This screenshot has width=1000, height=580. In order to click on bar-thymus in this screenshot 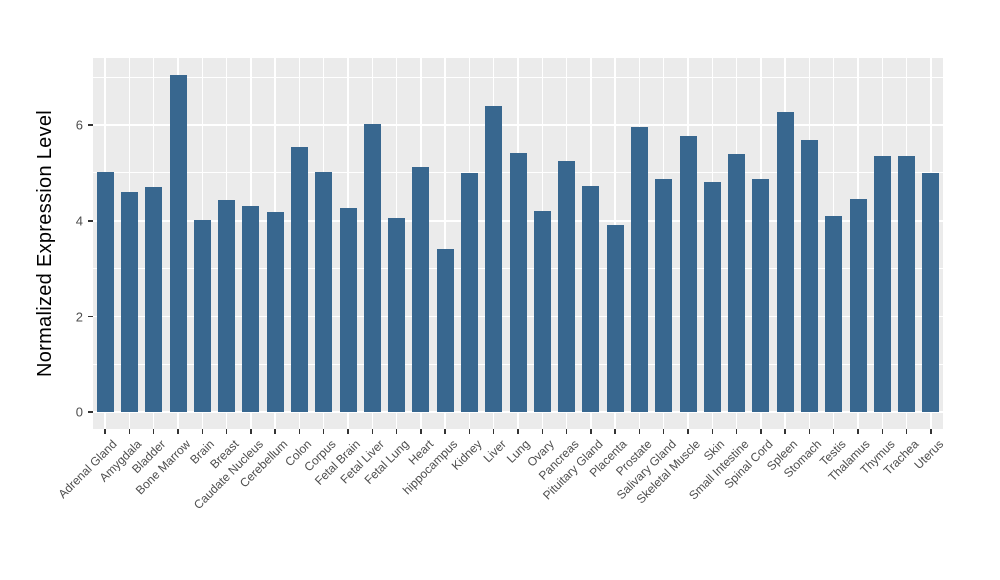, I will do `click(882, 284)`.